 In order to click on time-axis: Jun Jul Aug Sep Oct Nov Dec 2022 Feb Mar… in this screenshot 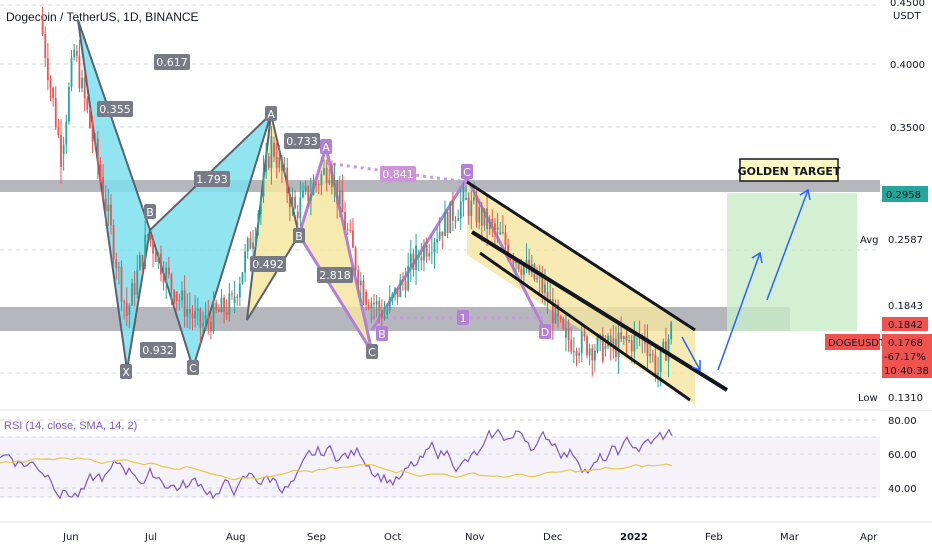, I will do `click(470, 537)`.